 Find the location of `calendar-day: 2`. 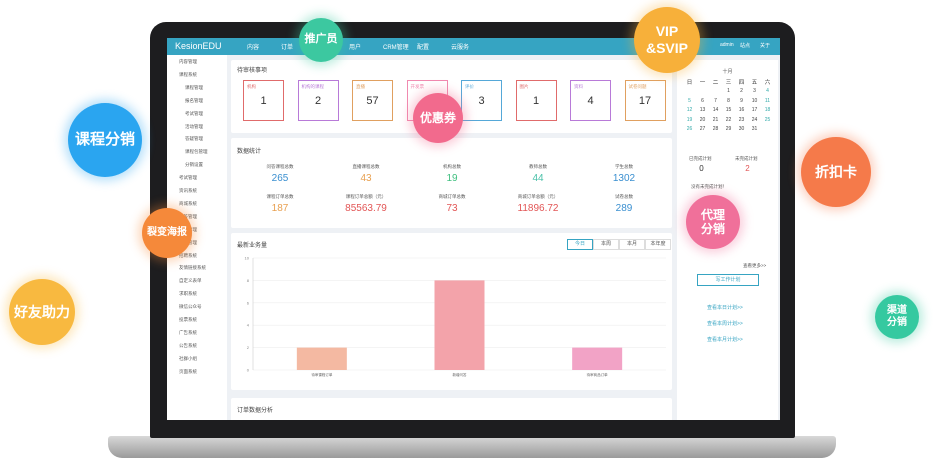

calendar-day: 2 is located at coordinates (741, 91).